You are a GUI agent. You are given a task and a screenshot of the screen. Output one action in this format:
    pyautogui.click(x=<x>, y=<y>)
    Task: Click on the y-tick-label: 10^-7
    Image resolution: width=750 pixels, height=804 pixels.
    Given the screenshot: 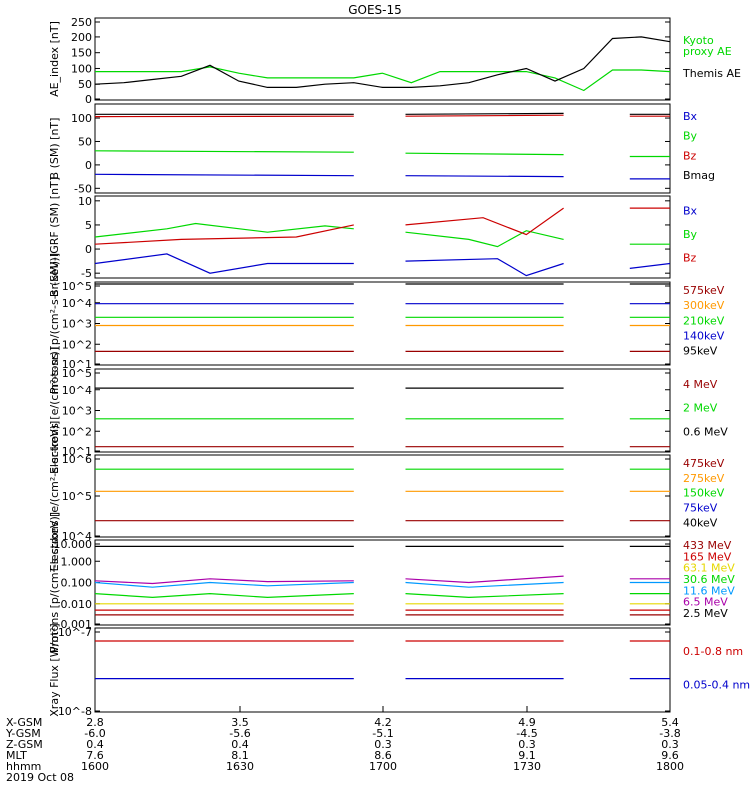 What is the action you would take?
    pyautogui.click(x=75, y=632)
    